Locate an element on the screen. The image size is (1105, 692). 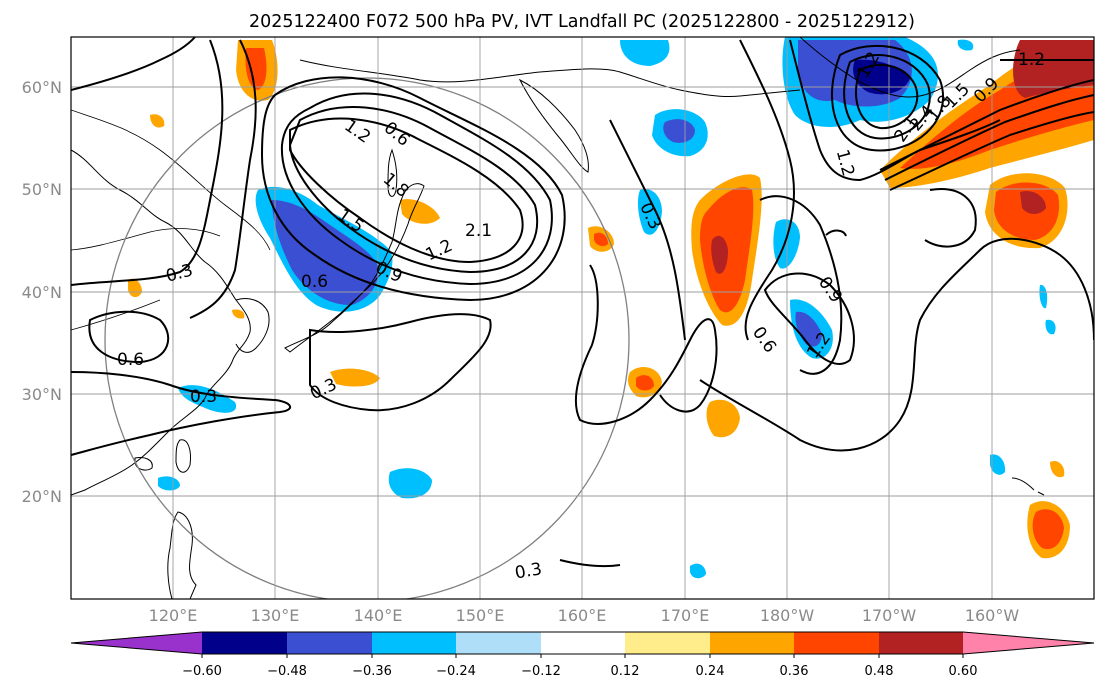
coastline-japan is located at coordinates (354, 268).